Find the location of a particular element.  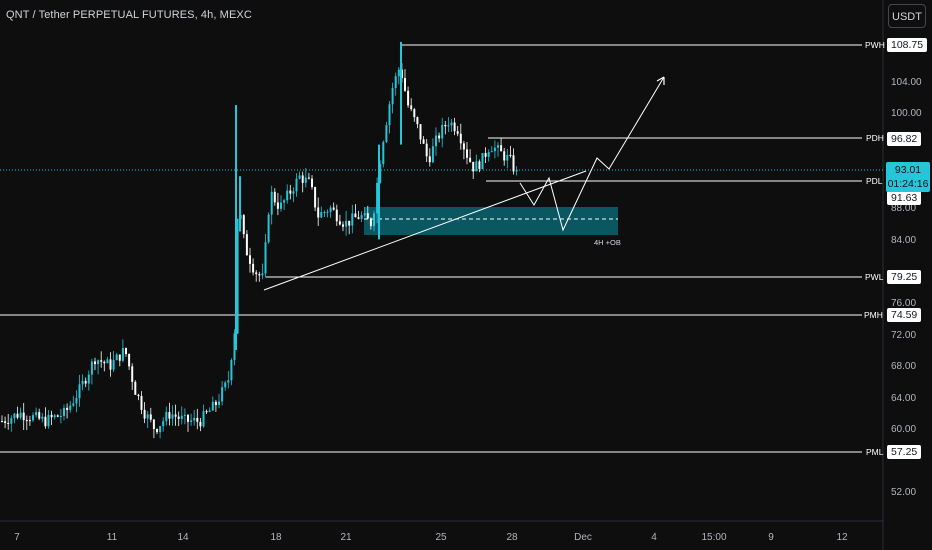

pdh-label: PDH is located at coordinates (875, 138).